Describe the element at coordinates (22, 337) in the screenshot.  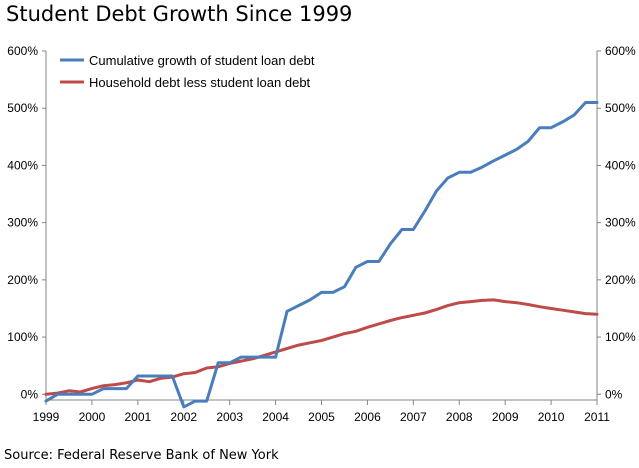
I see `y-tick-label-left: 100%` at that location.